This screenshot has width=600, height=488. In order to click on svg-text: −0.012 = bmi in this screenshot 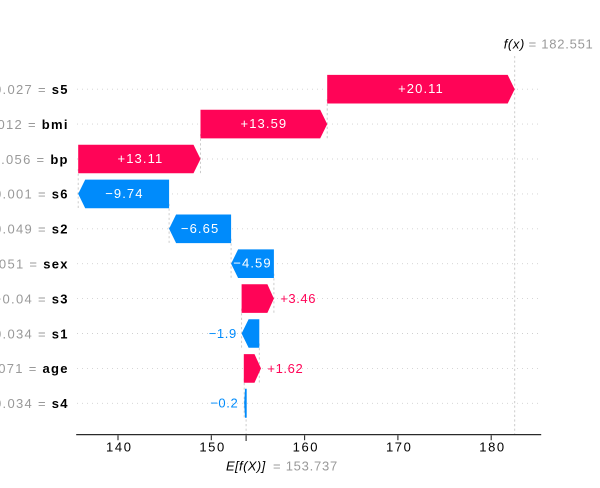, I will do `click(34, 124)`.